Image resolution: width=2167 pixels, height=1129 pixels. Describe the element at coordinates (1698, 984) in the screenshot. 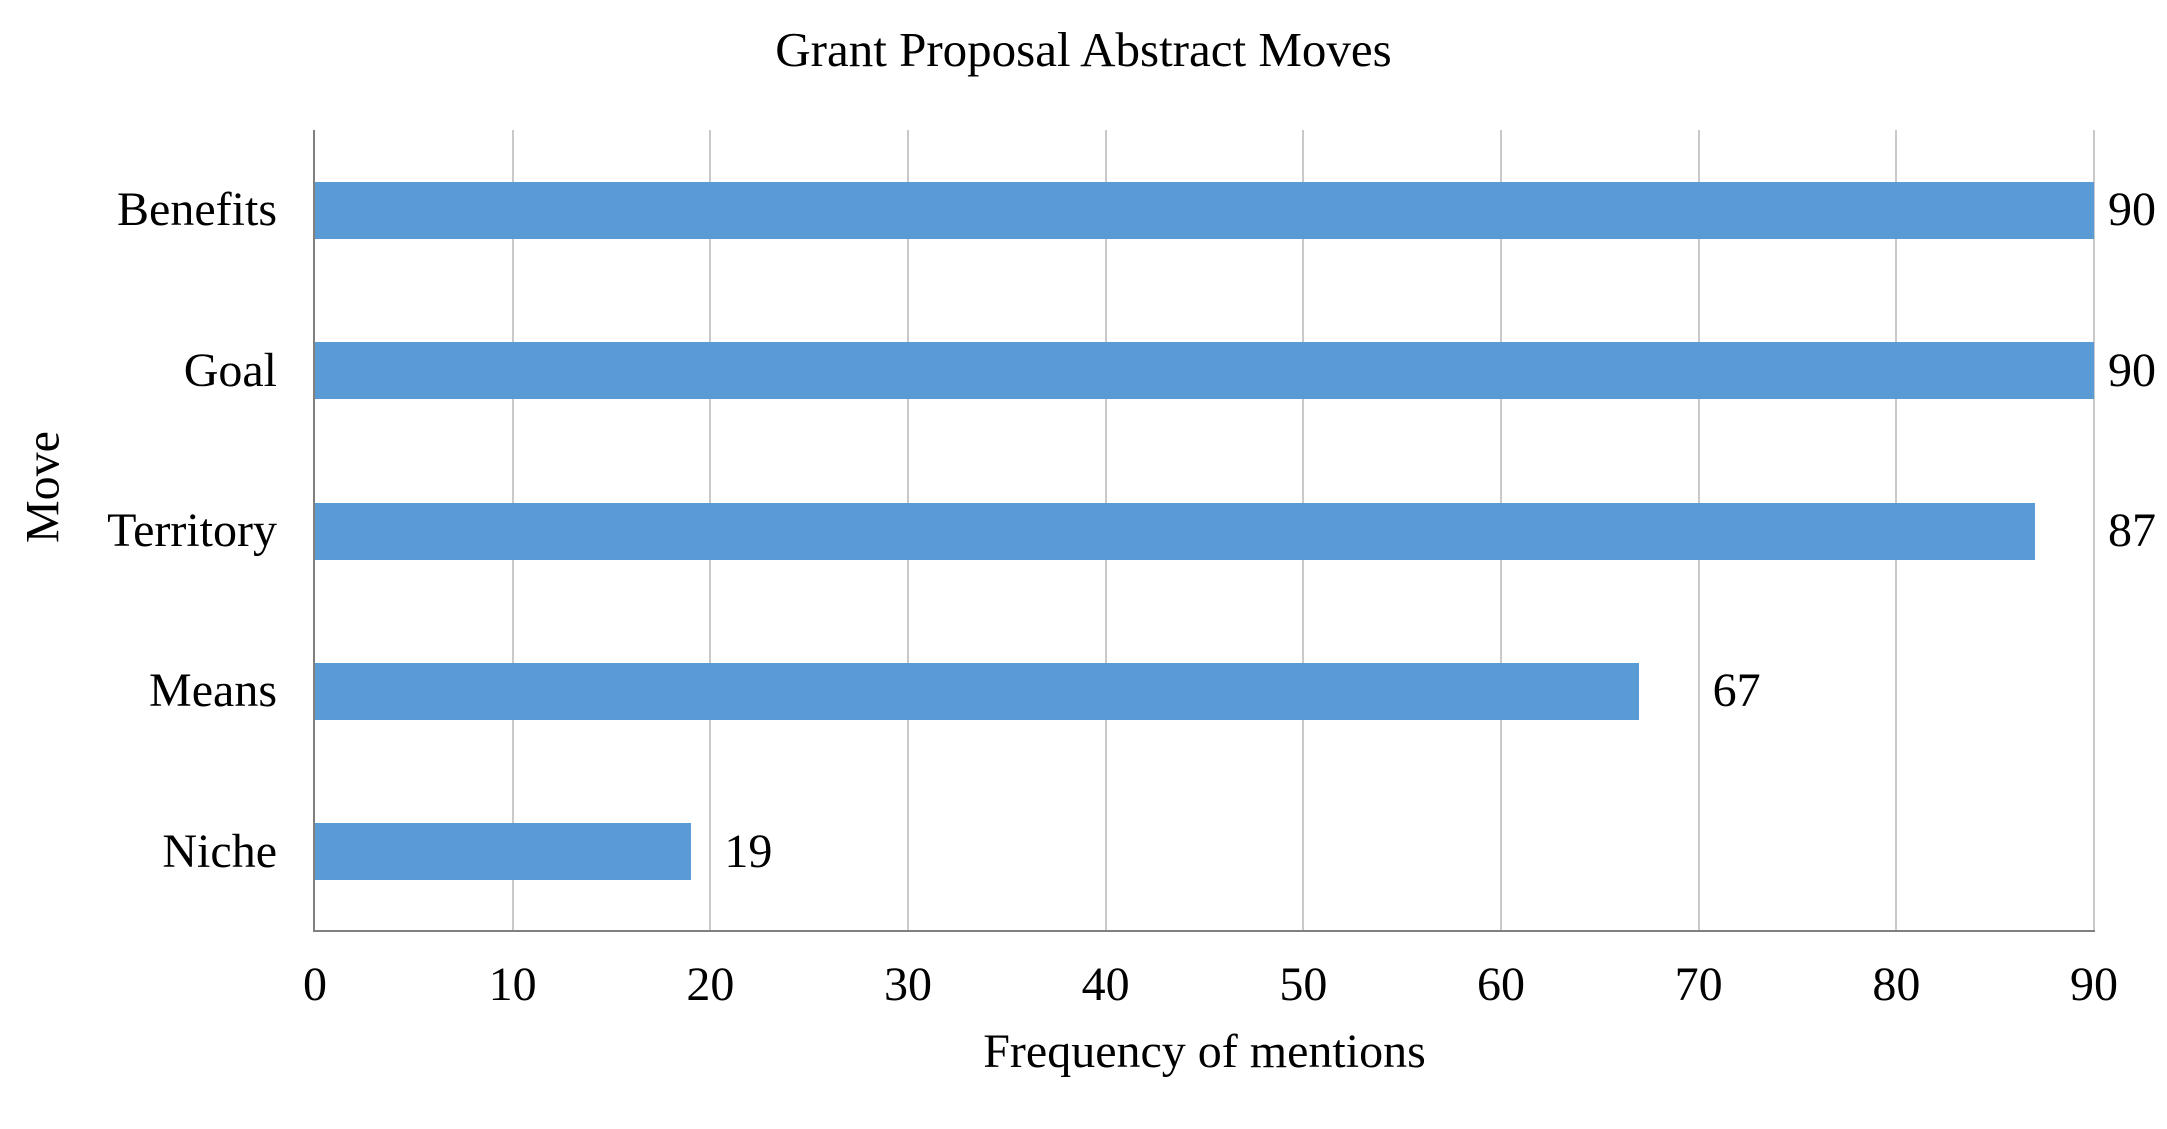

I see `x-tick-label: 70` at that location.